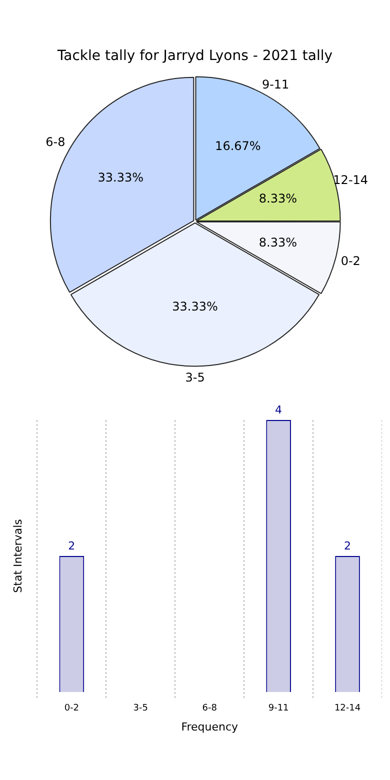 The height and width of the screenshot is (780, 390). What do you see at coordinates (210, 709) in the screenshot?
I see `x-tick-label: 6-8` at bounding box center [210, 709].